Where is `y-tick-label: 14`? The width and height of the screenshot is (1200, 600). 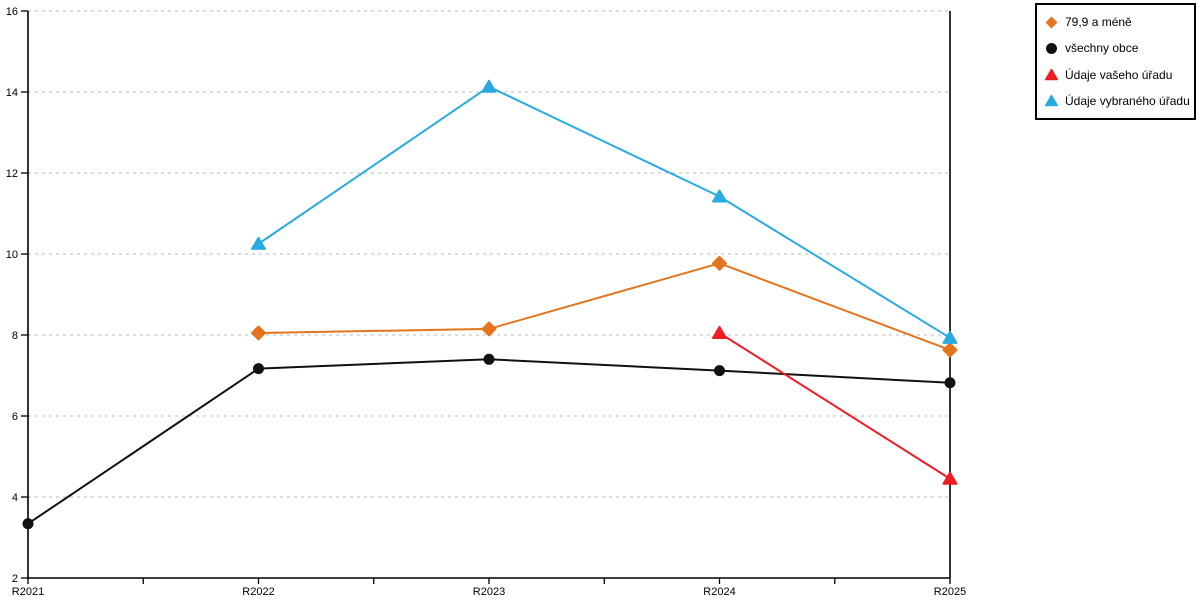
y-tick-label: 14 is located at coordinates (12, 93).